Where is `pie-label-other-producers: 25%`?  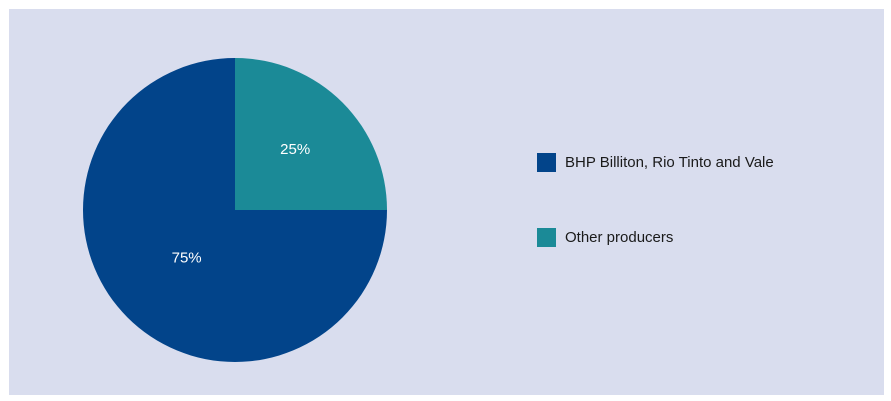
pie-label-other-producers: 25% is located at coordinates (295, 149).